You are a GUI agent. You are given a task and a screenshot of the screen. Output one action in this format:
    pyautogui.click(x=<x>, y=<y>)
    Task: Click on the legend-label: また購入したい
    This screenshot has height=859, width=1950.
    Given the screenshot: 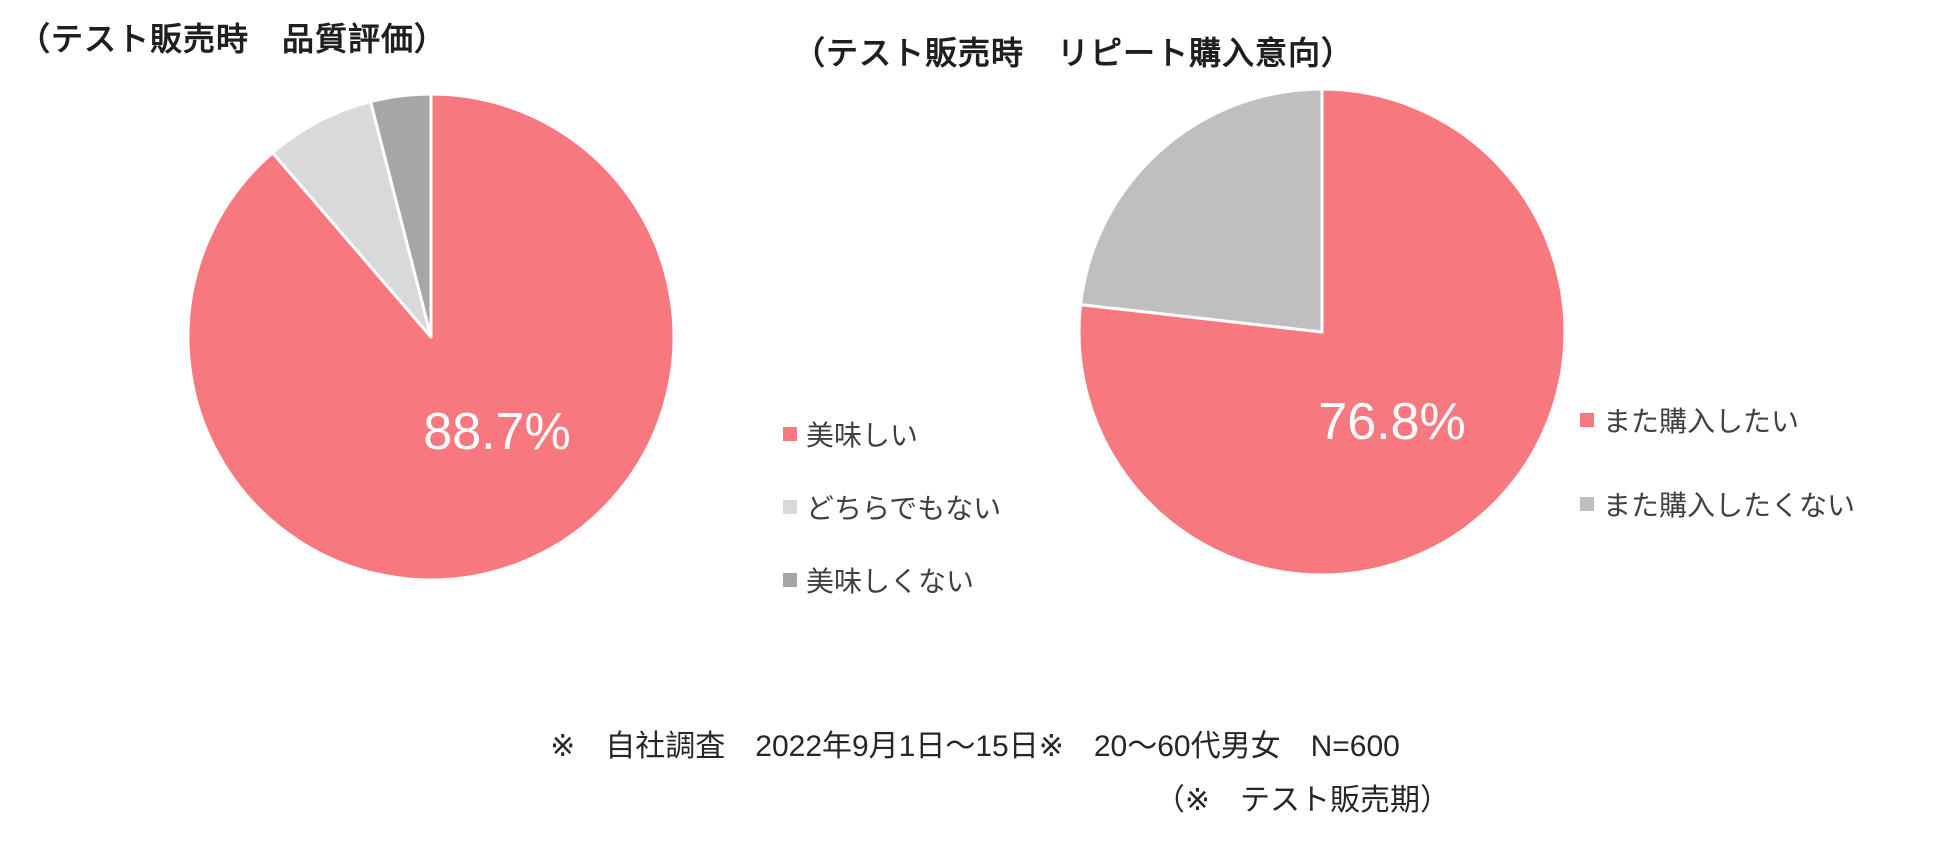 What is the action you would take?
    pyautogui.click(x=1701, y=421)
    